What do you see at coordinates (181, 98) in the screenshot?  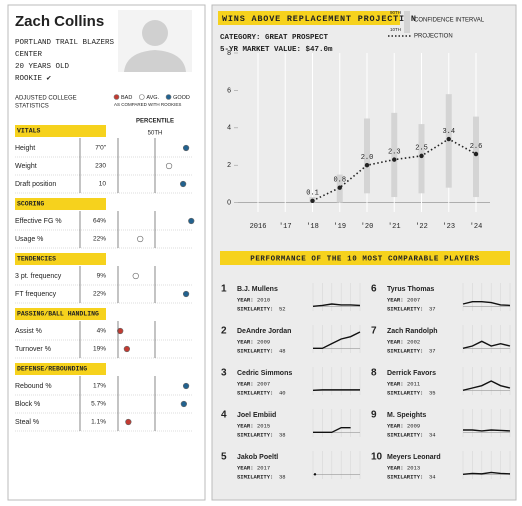 I see `legend-label: GOOD` at bounding box center [181, 98].